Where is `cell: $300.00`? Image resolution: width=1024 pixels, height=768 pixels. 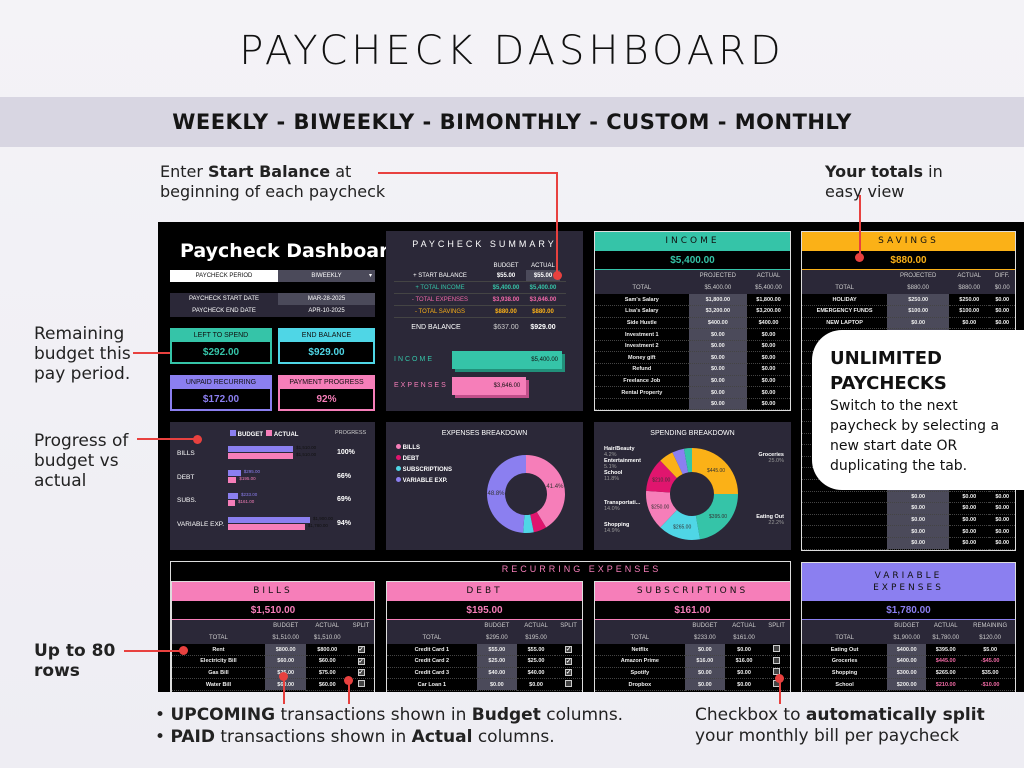 cell: $300.00 is located at coordinates (907, 673).